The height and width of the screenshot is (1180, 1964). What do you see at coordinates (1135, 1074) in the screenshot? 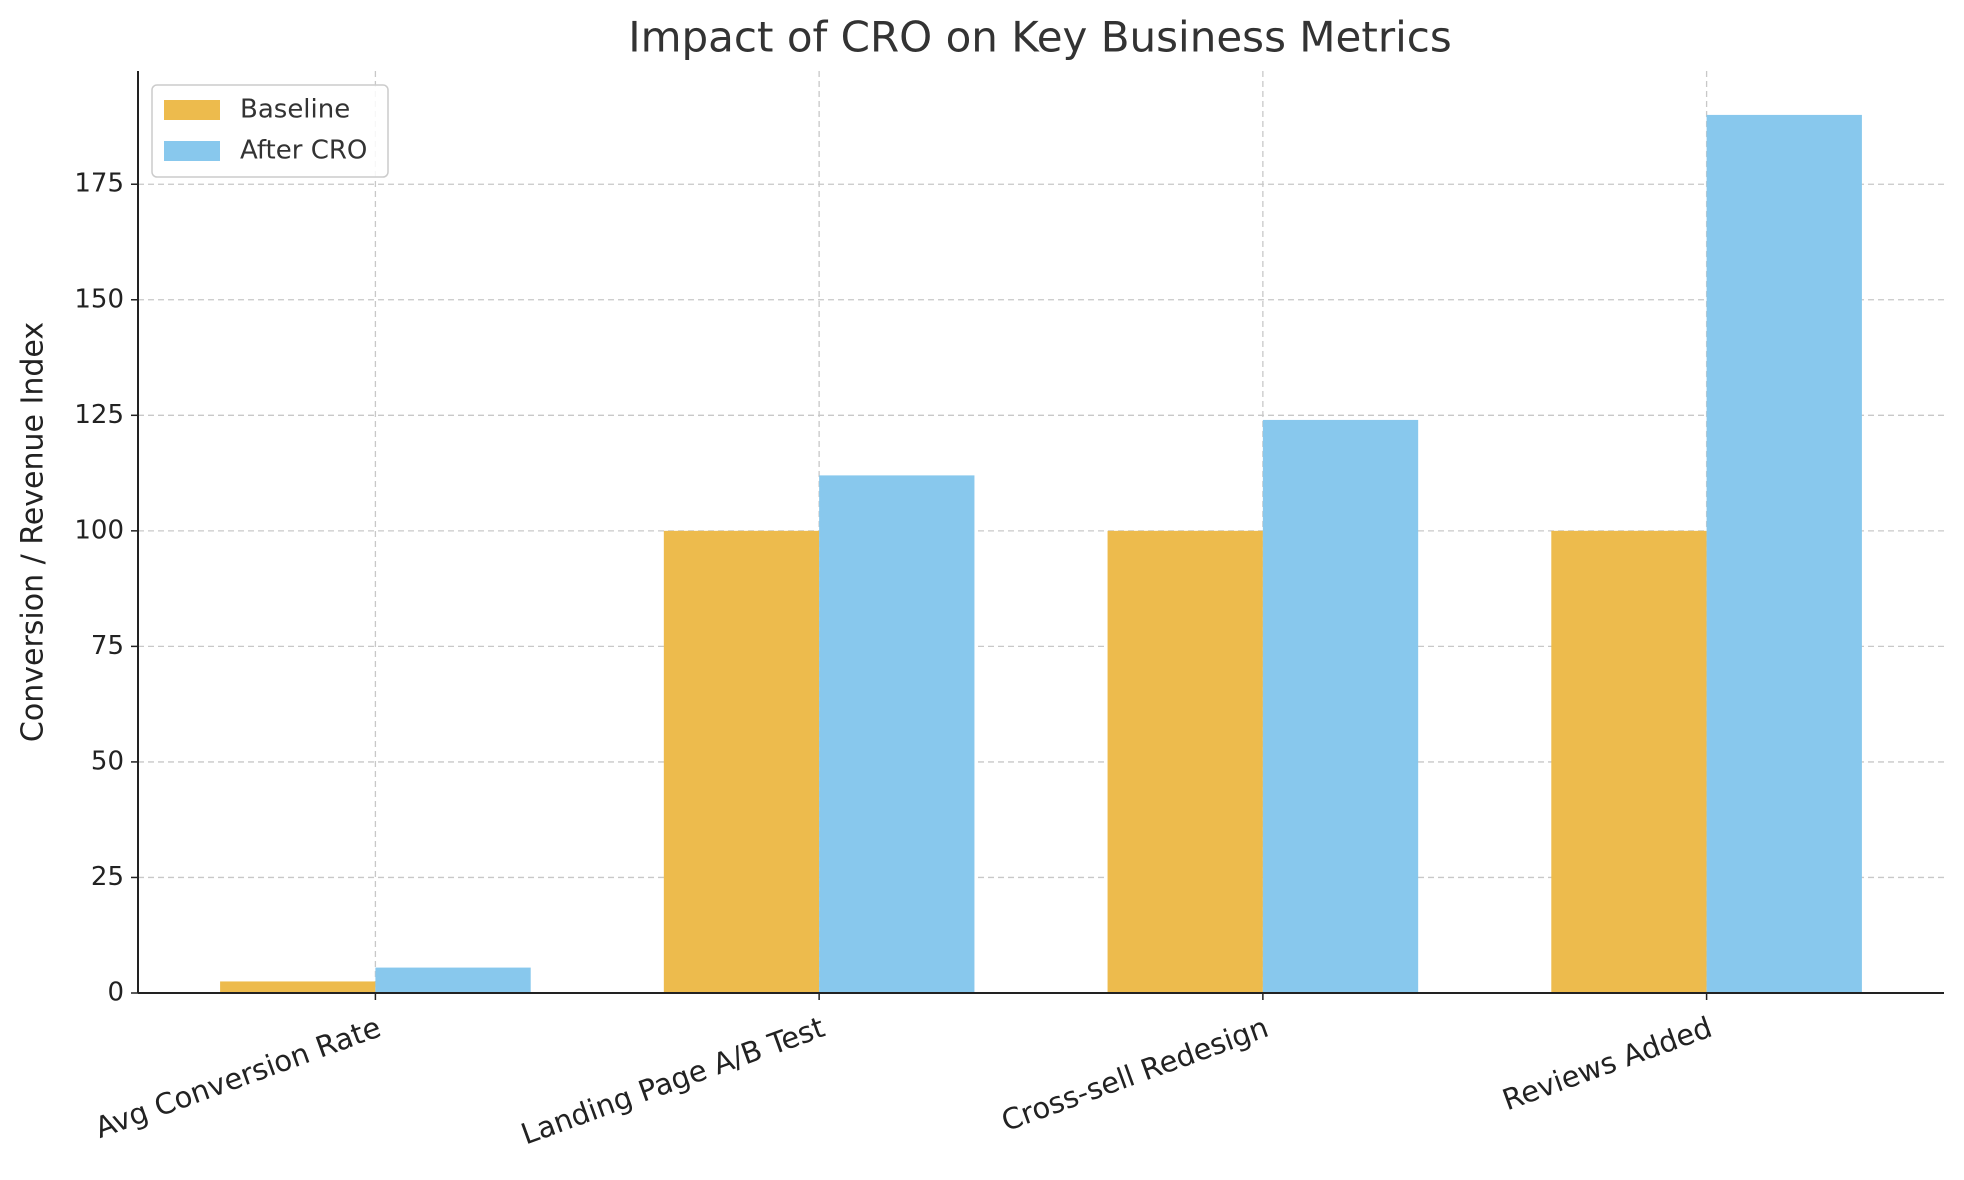
I see `x-tick-label: Cross-sell Redesign` at bounding box center [1135, 1074].